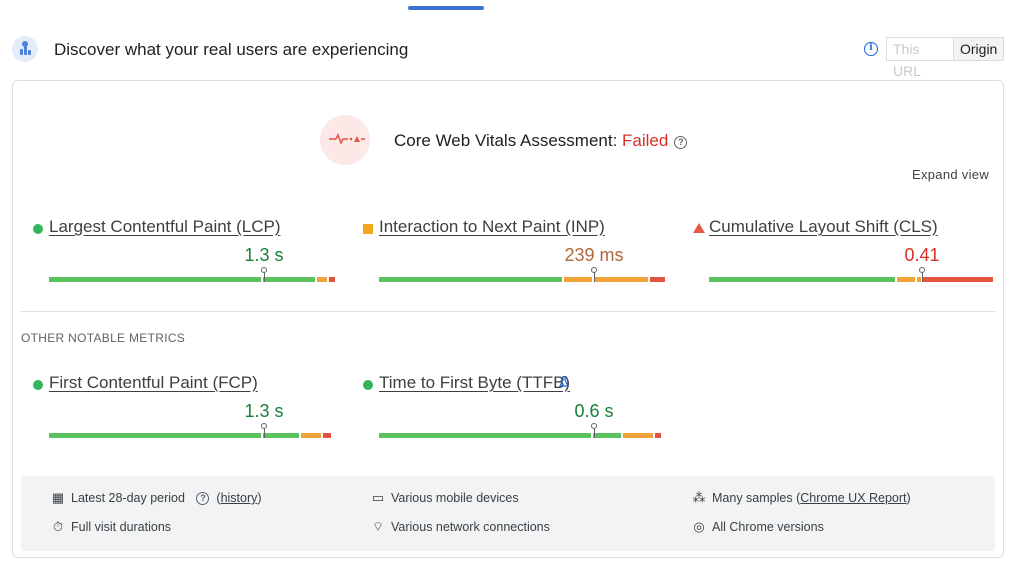  What do you see at coordinates (25, 49) in the screenshot?
I see `field-data-icon` at bounding box center [25, 49].